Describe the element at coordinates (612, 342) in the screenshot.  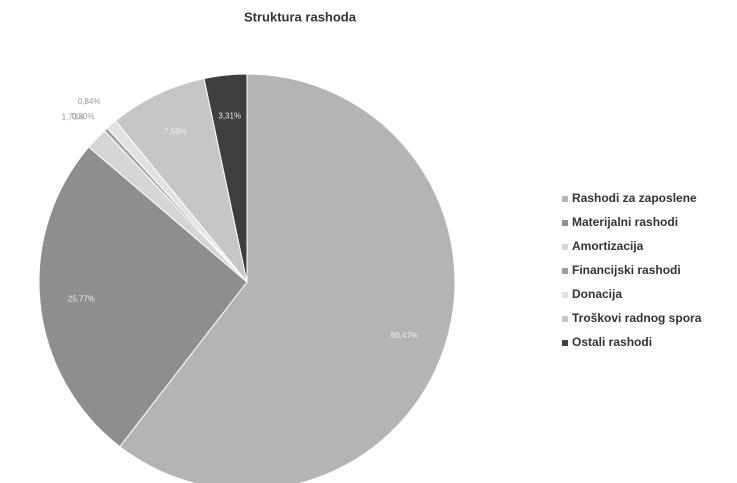
I see `legend-label: Ostali rashodi` at that location.